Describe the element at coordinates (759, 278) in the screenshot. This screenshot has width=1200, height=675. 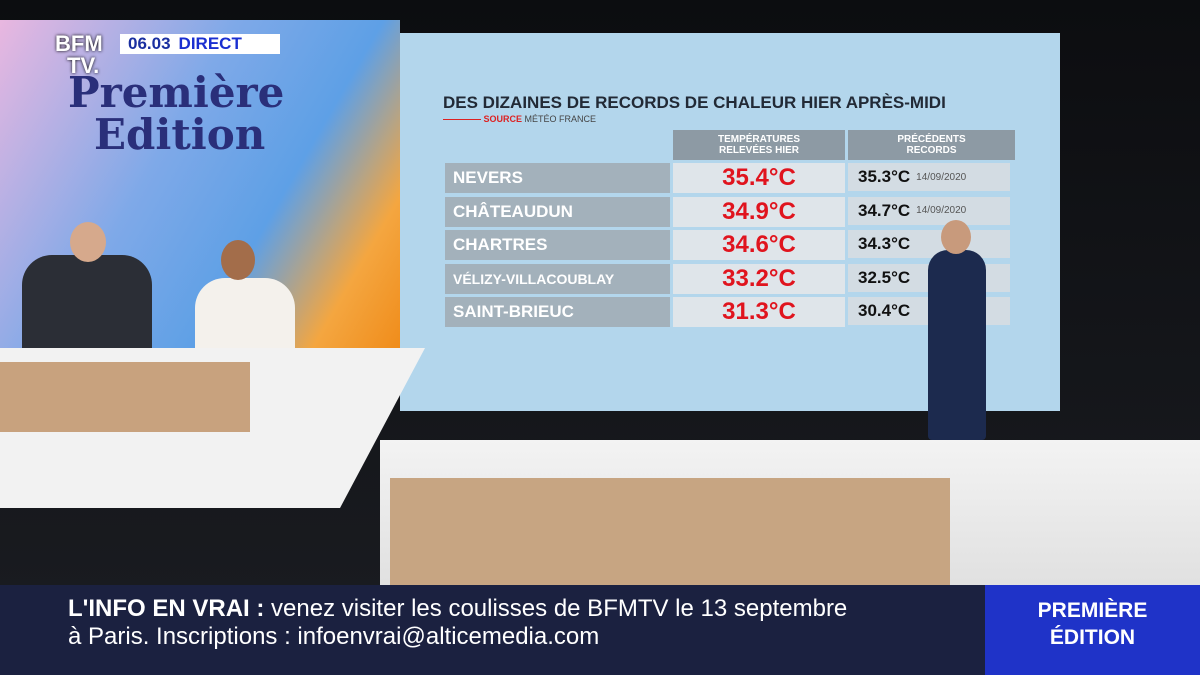
I see `temp-cell: 33.2°C` at that location.